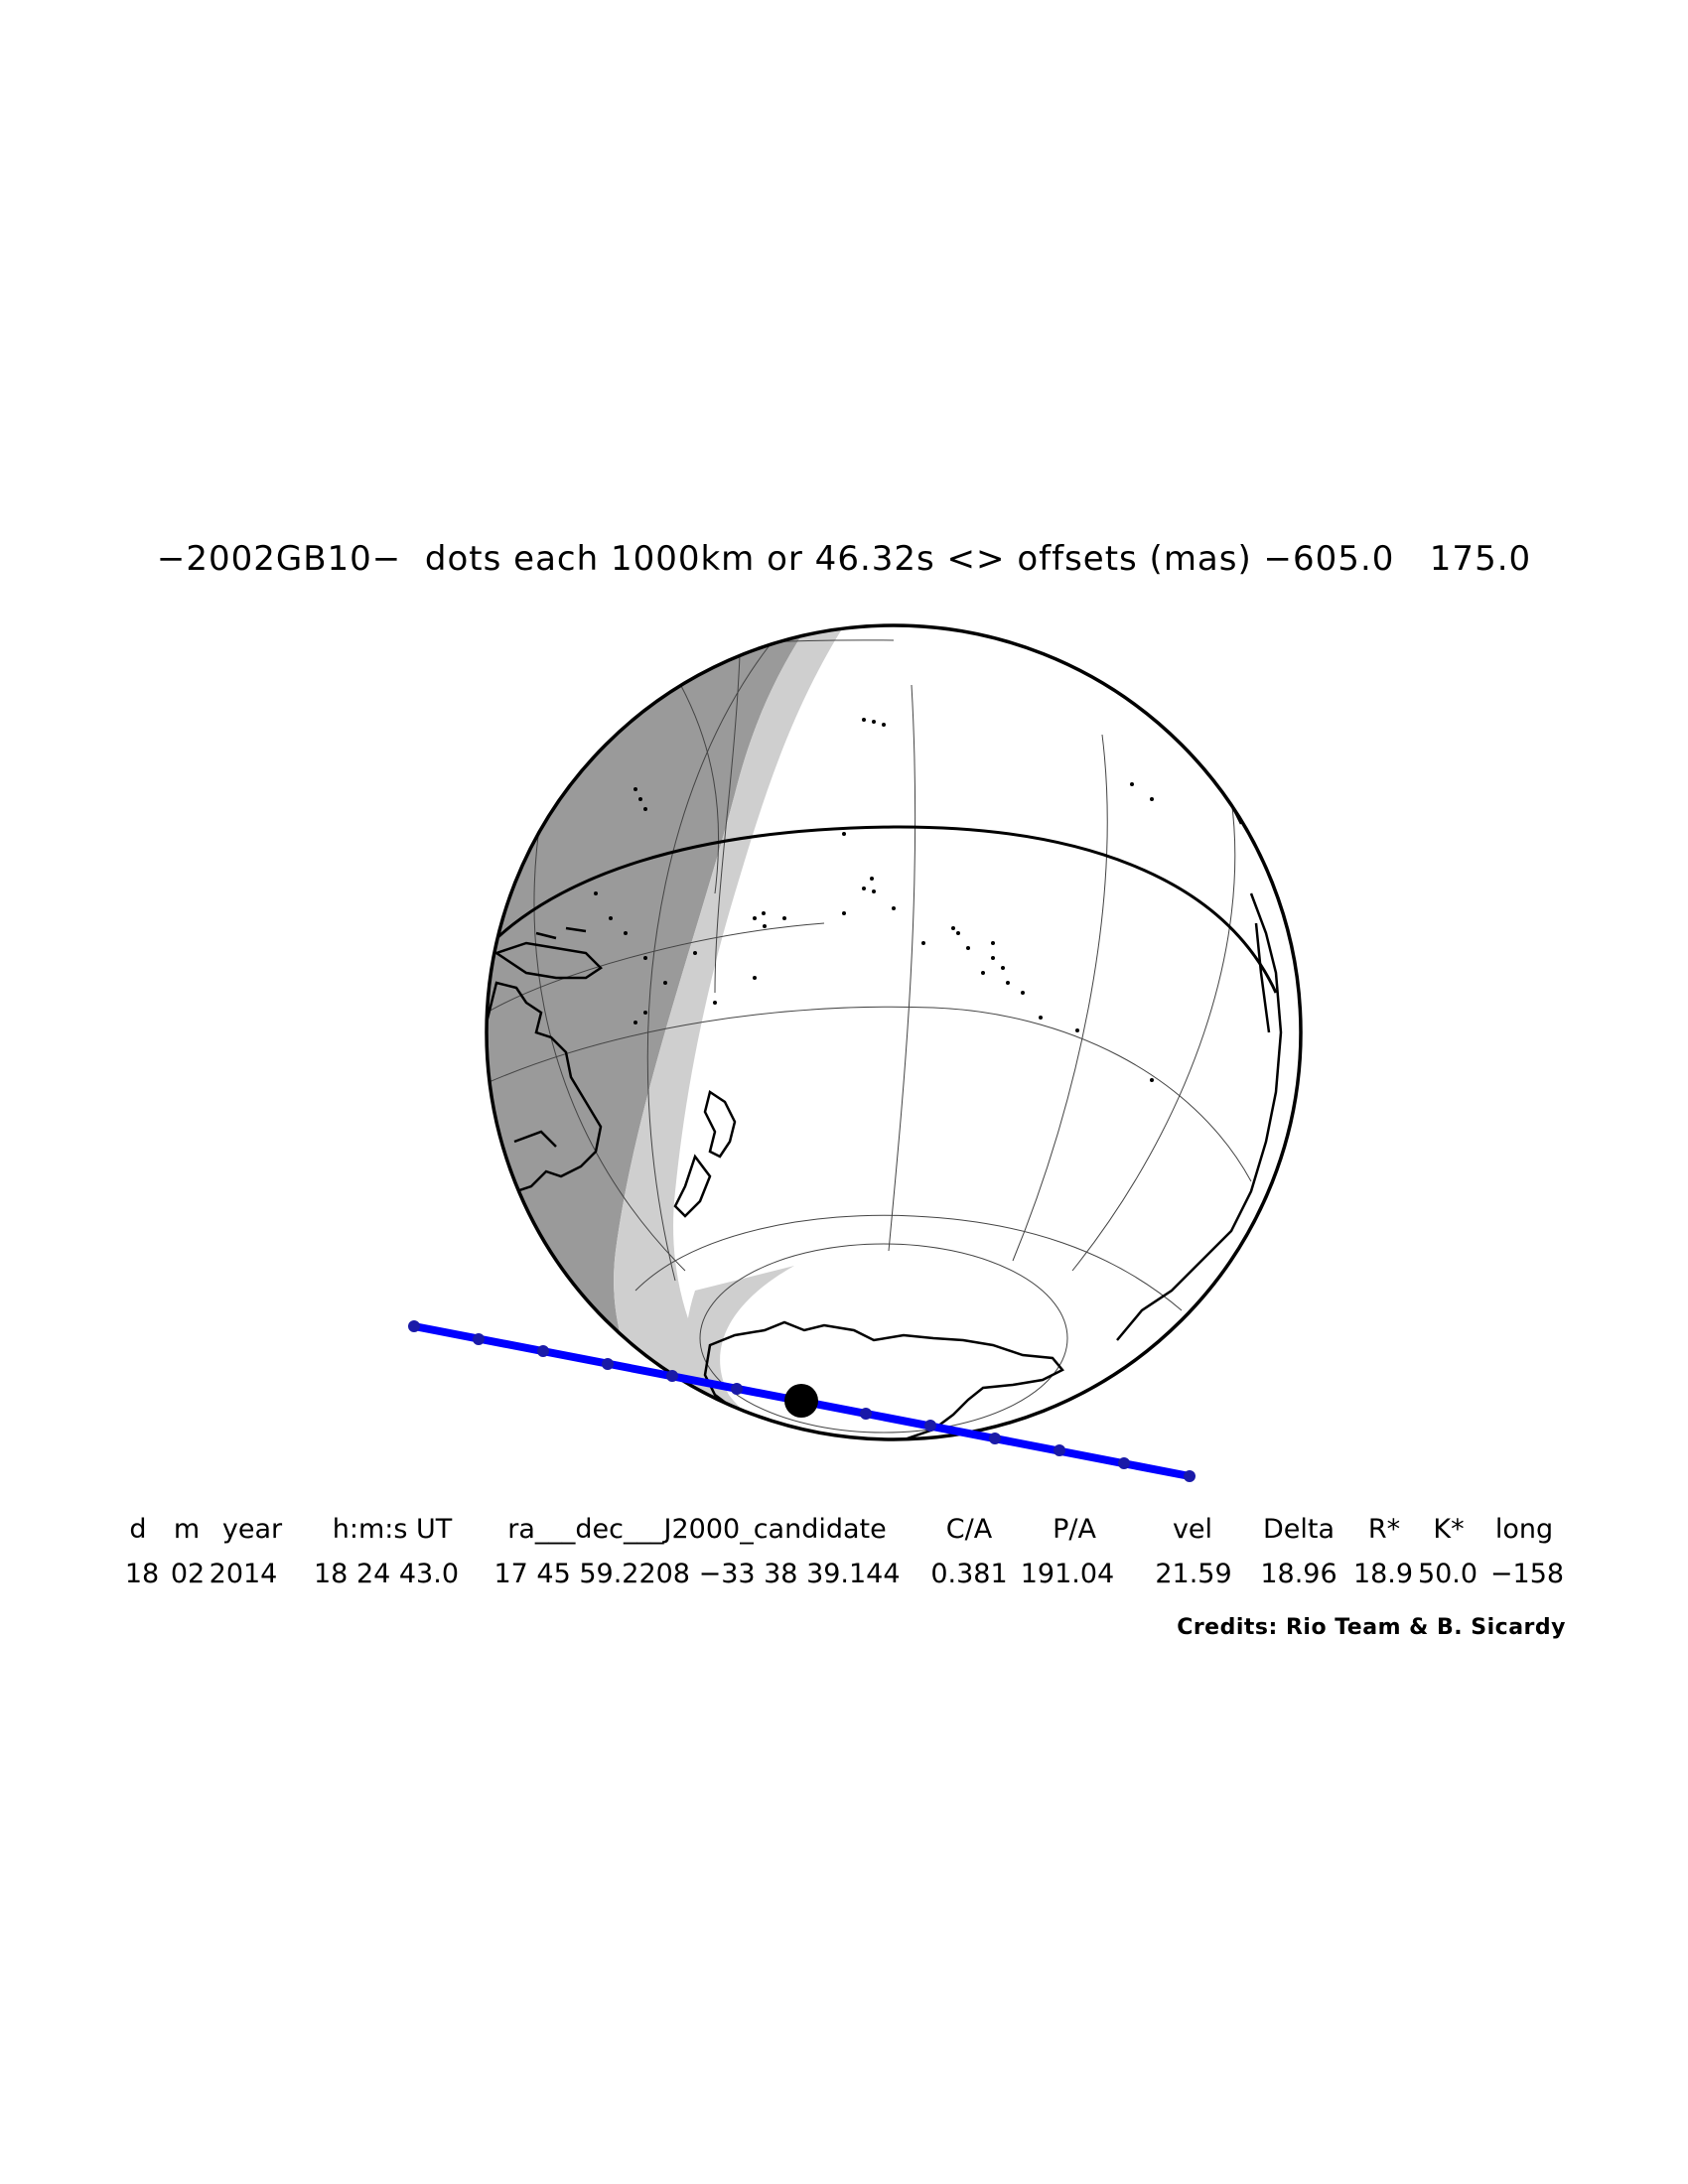 The width and height of the screenshot is (1688, 2184). I want to click on header-delta: Delta, so click(1299, 1529).